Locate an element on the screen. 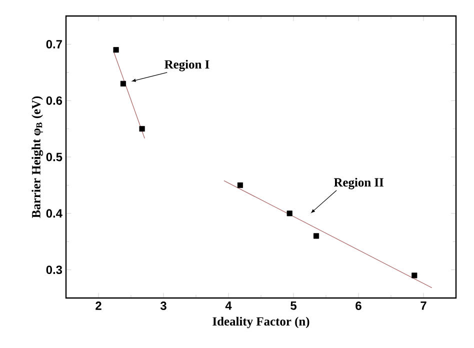 The height and width of the screenshot is (348, 474). x-tick-label: 6 is located at coordinates (359, 306).